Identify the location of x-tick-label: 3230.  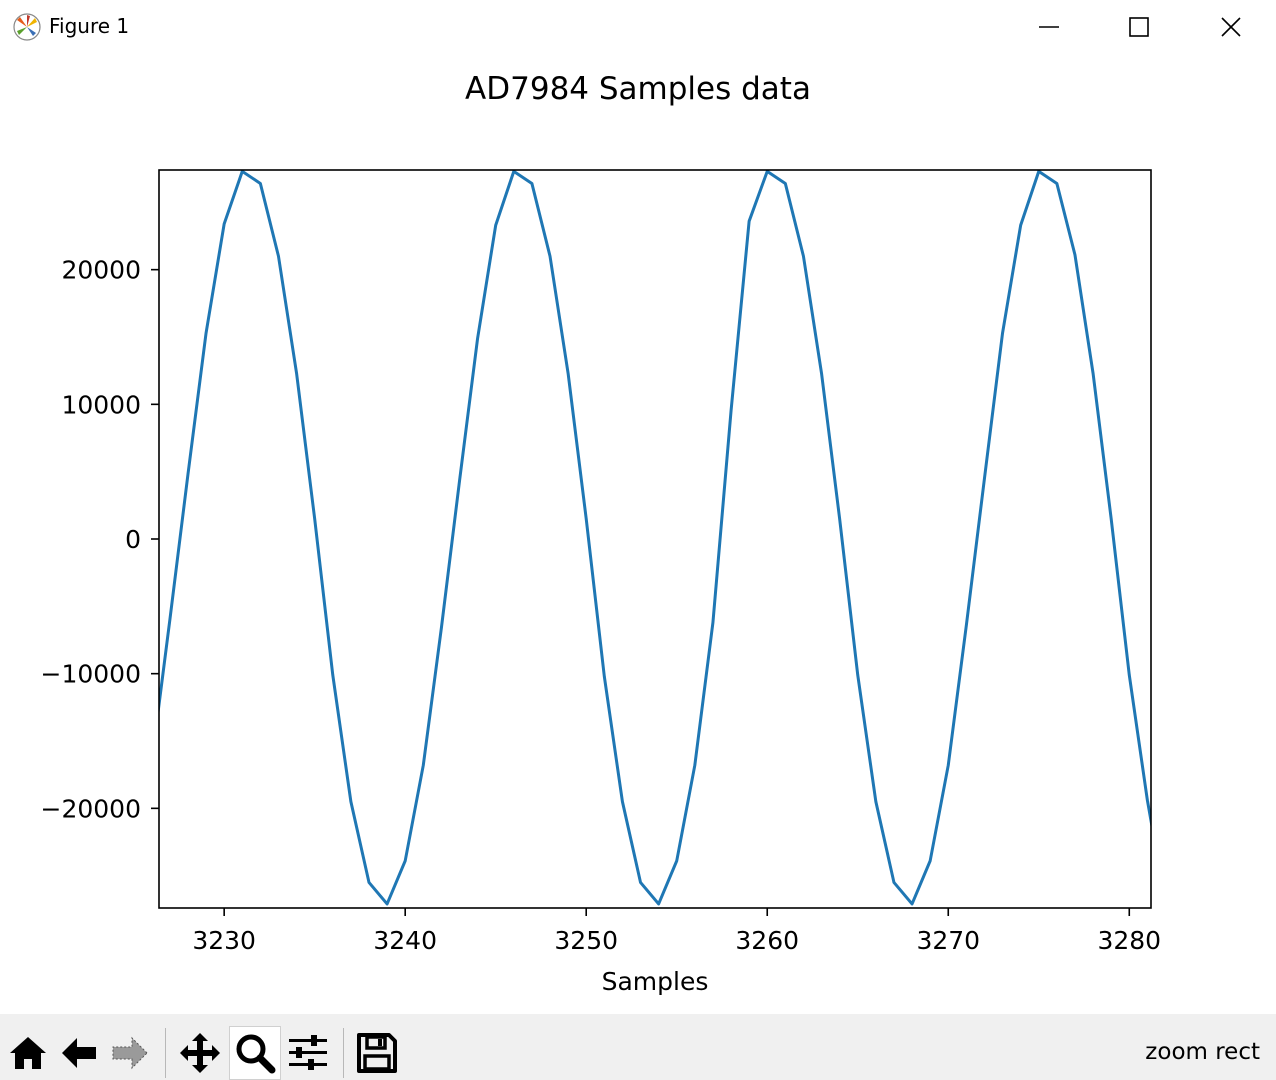
(224, 940).